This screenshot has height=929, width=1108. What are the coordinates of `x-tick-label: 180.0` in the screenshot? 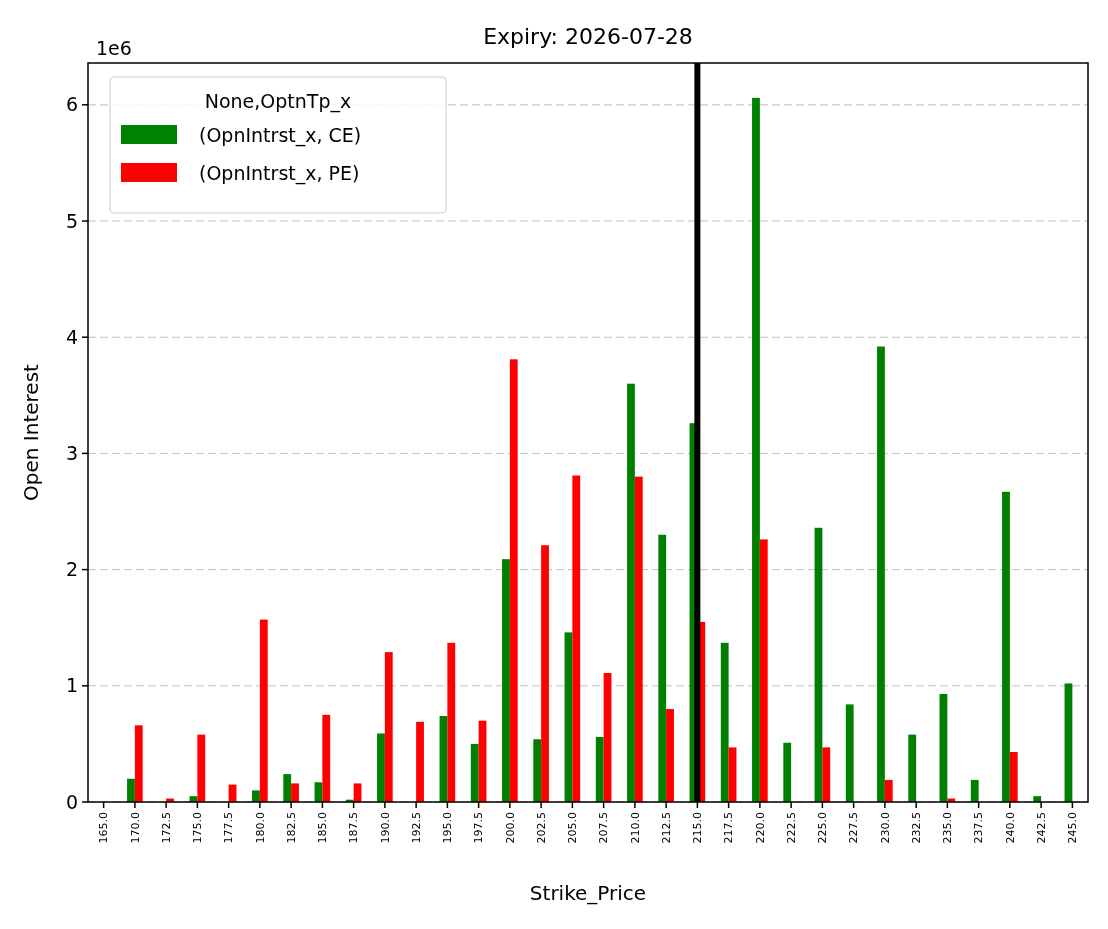 It's located at (260, 828).